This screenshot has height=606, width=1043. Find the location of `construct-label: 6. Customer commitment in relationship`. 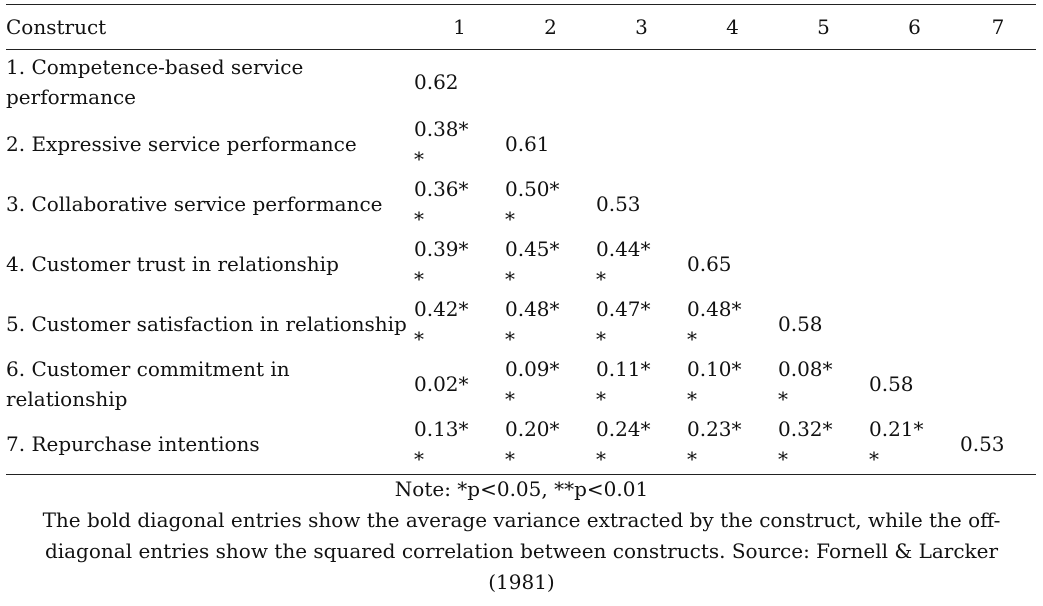

construct-label: 6. Customer commitment in relationship is located at coordinates (148, 383).